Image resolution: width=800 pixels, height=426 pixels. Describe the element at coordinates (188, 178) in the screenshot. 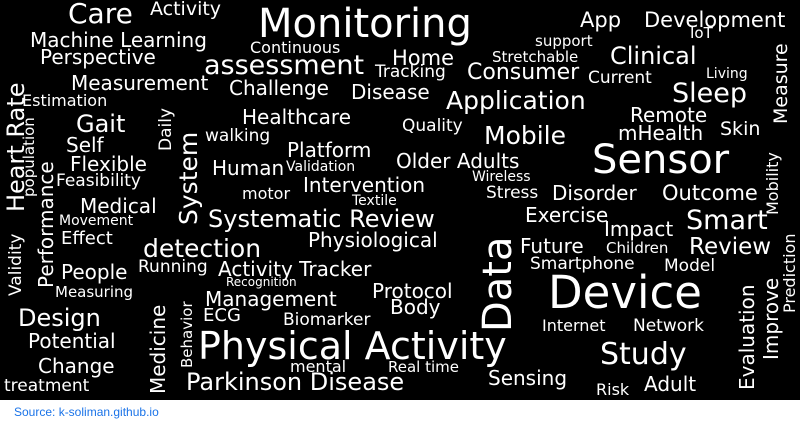

I see `cloud-word-system: System` at that location.